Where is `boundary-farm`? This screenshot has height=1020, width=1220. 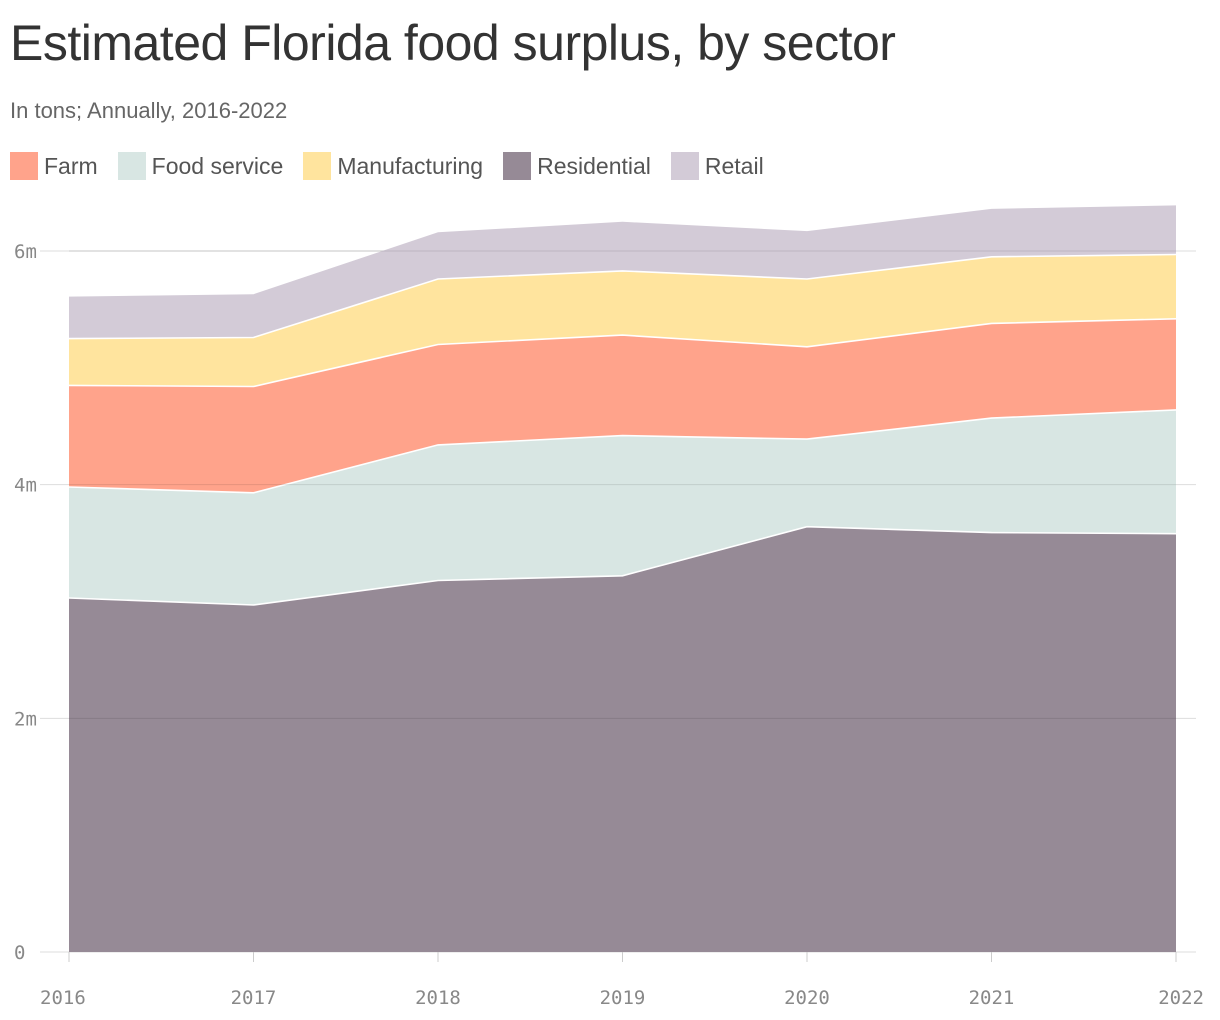 boundary-farm is located at coordinates (622, 353).